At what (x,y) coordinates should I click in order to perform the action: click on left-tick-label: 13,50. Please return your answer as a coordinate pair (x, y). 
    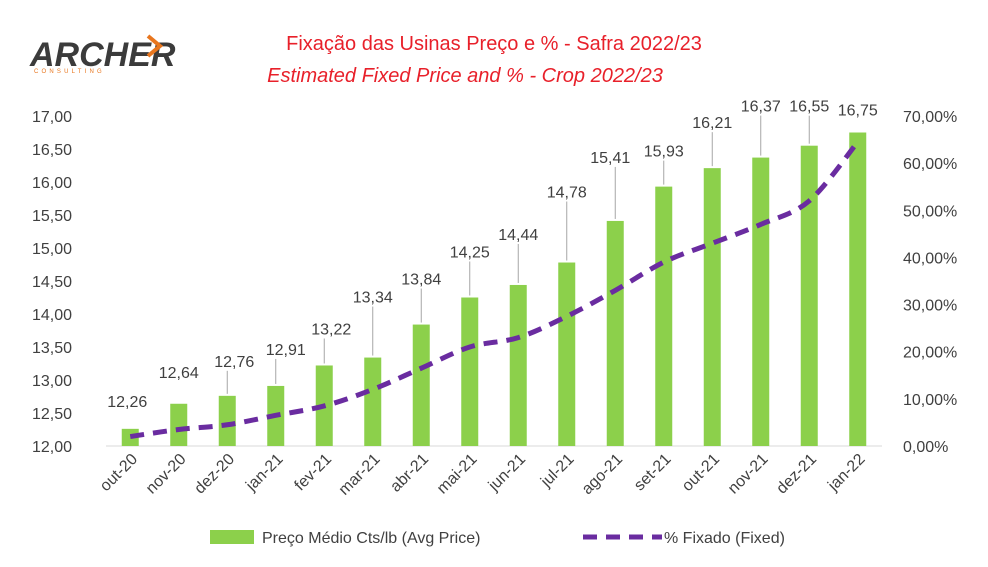
    Looking at the image, I should click on (52, 348).